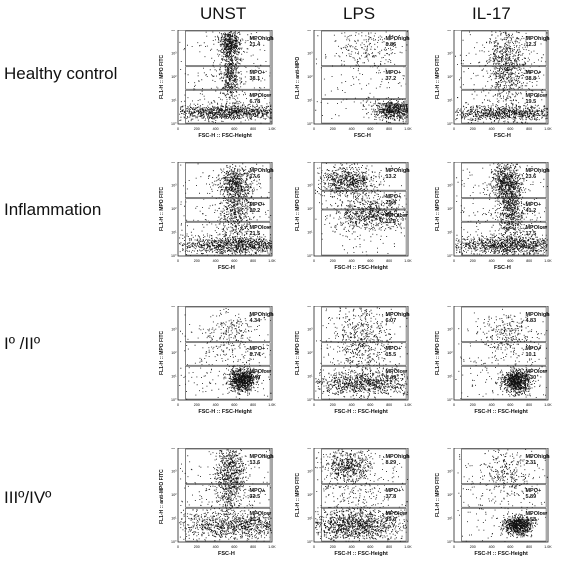 Image resolution: width=580 pixels, height=568 pixels. Describe the element at coordinates (260, 231) in the screenshot. I see `gate-label-mpolow: MPOlow 21.5` at that location.